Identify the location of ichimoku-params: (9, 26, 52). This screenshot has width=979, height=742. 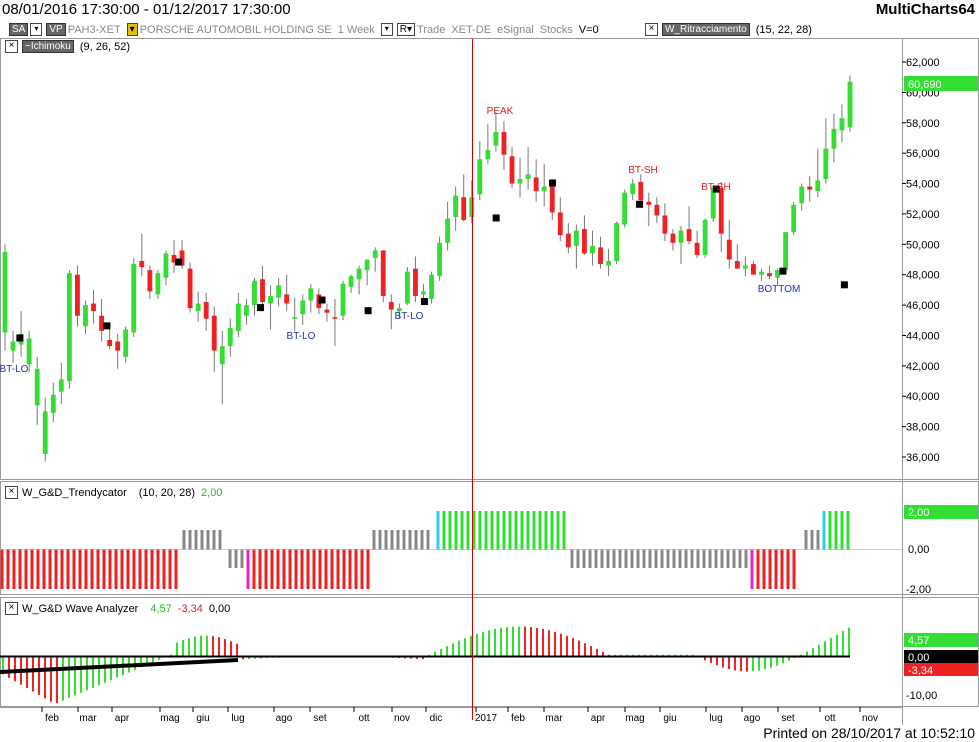
(104, 46).